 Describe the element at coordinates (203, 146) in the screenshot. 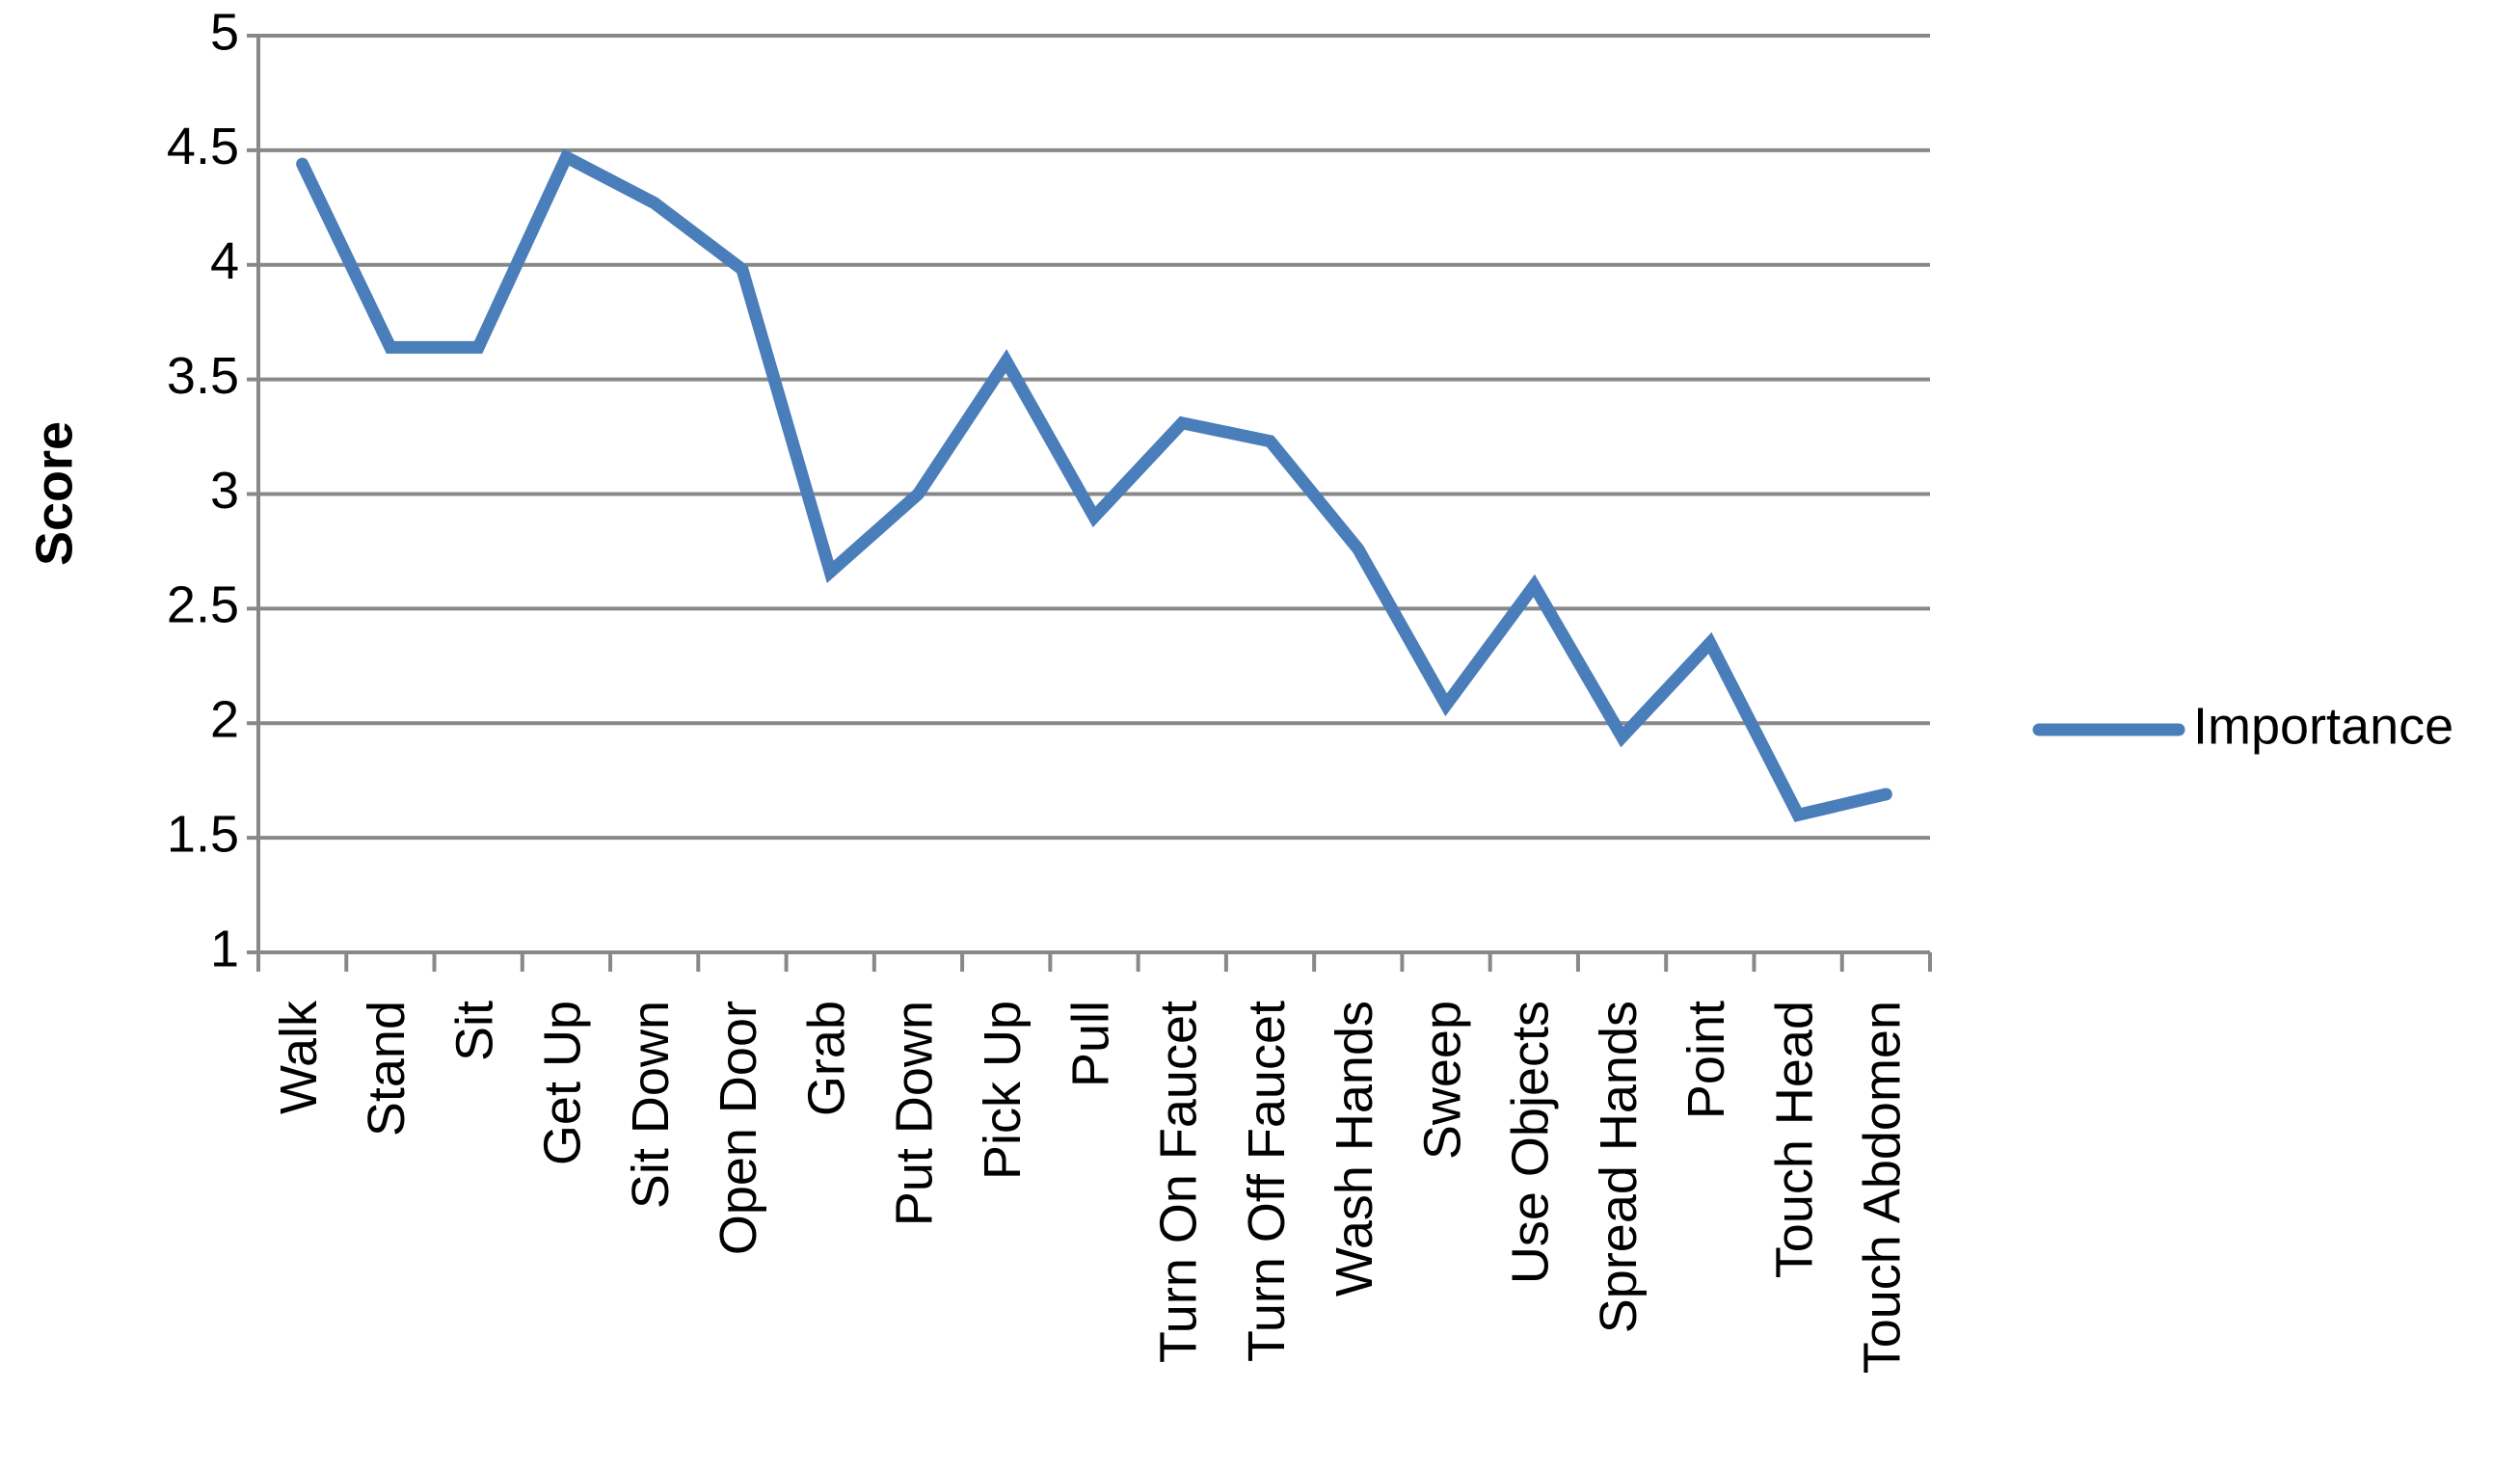

I see `y-tick-label: 4.5` at that location.